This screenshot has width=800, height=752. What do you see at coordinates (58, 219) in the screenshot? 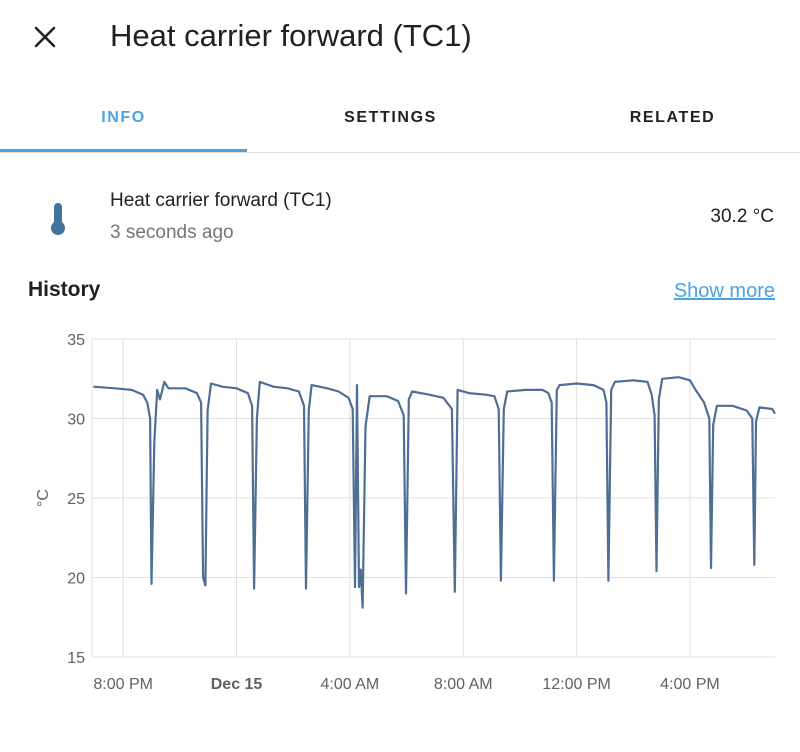
I see `thermometer-icon` at bounding box center [58, 219].